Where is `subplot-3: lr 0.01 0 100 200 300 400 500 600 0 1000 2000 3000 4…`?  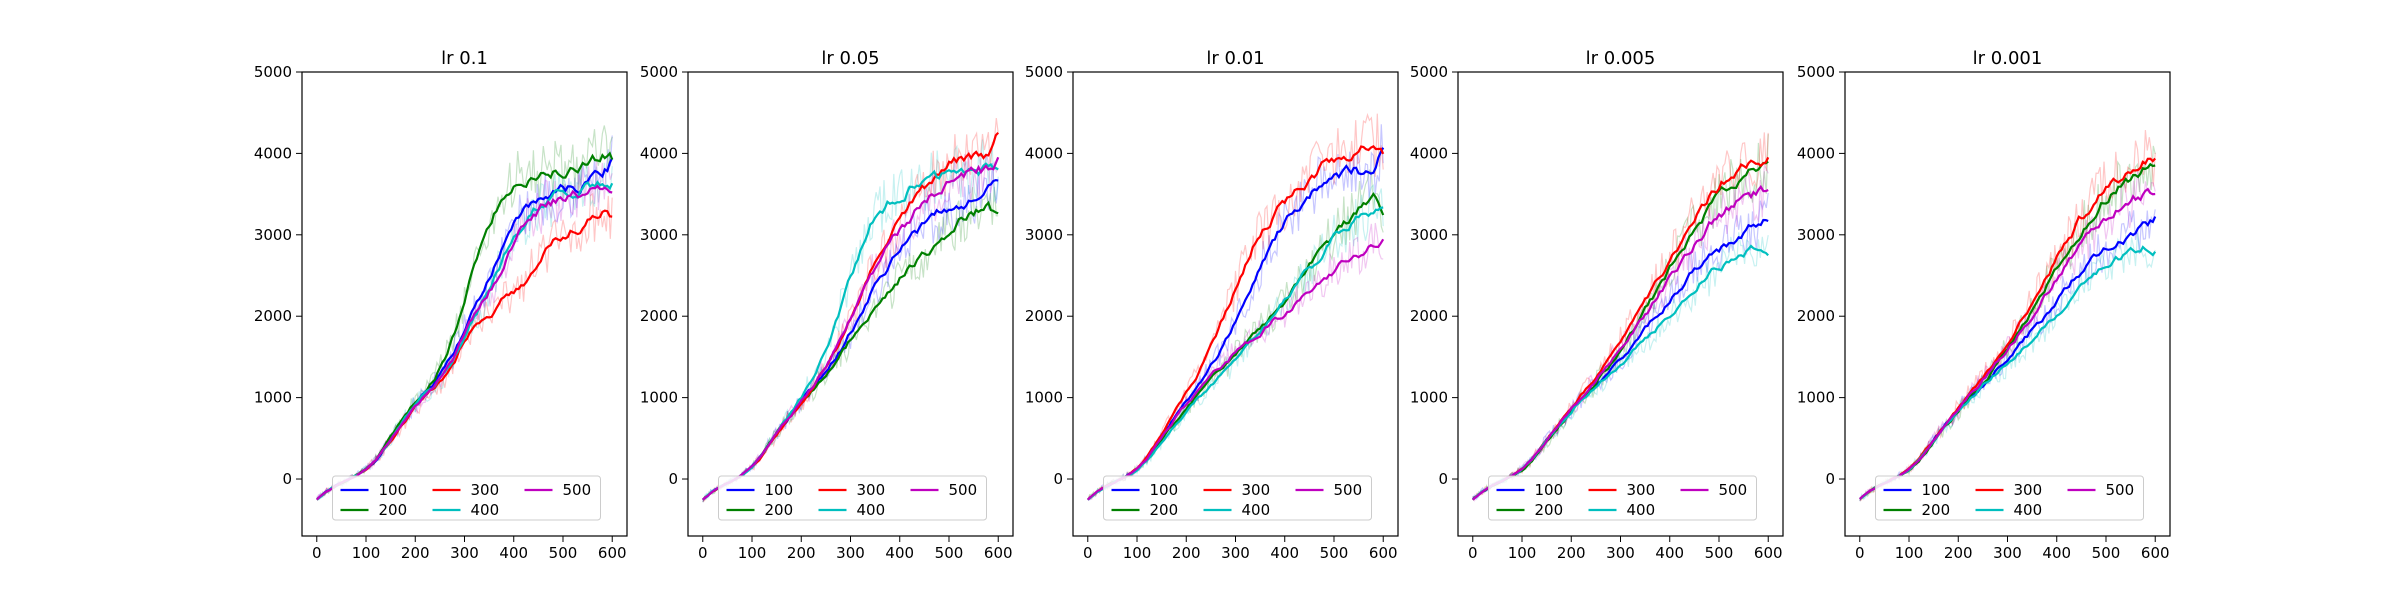 subplot-3: lr 0.01 0 100 200 300 400 500 600 0 1000 2000 3000 4… is located at coordinates (1212, 305).